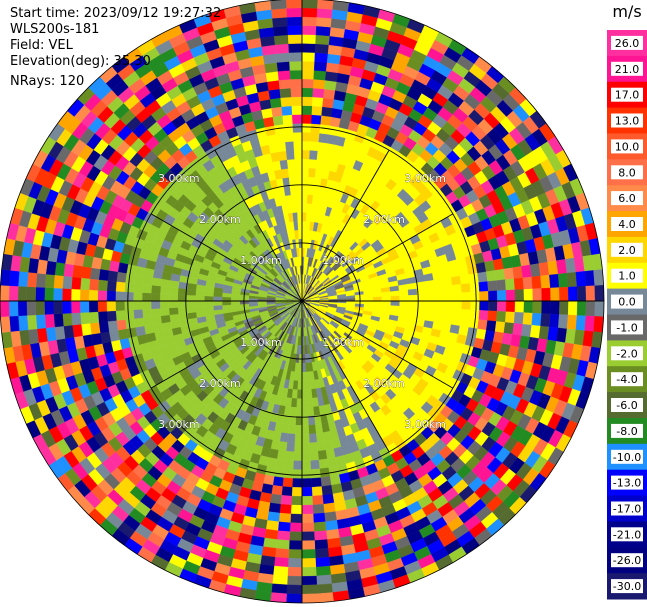 This screenshot has width=647, height=607. What do you see at coordinates (626, 431) in the screenshot?
I see `colorbar-tick-label: -8.0` at bounding box center [626, 431].